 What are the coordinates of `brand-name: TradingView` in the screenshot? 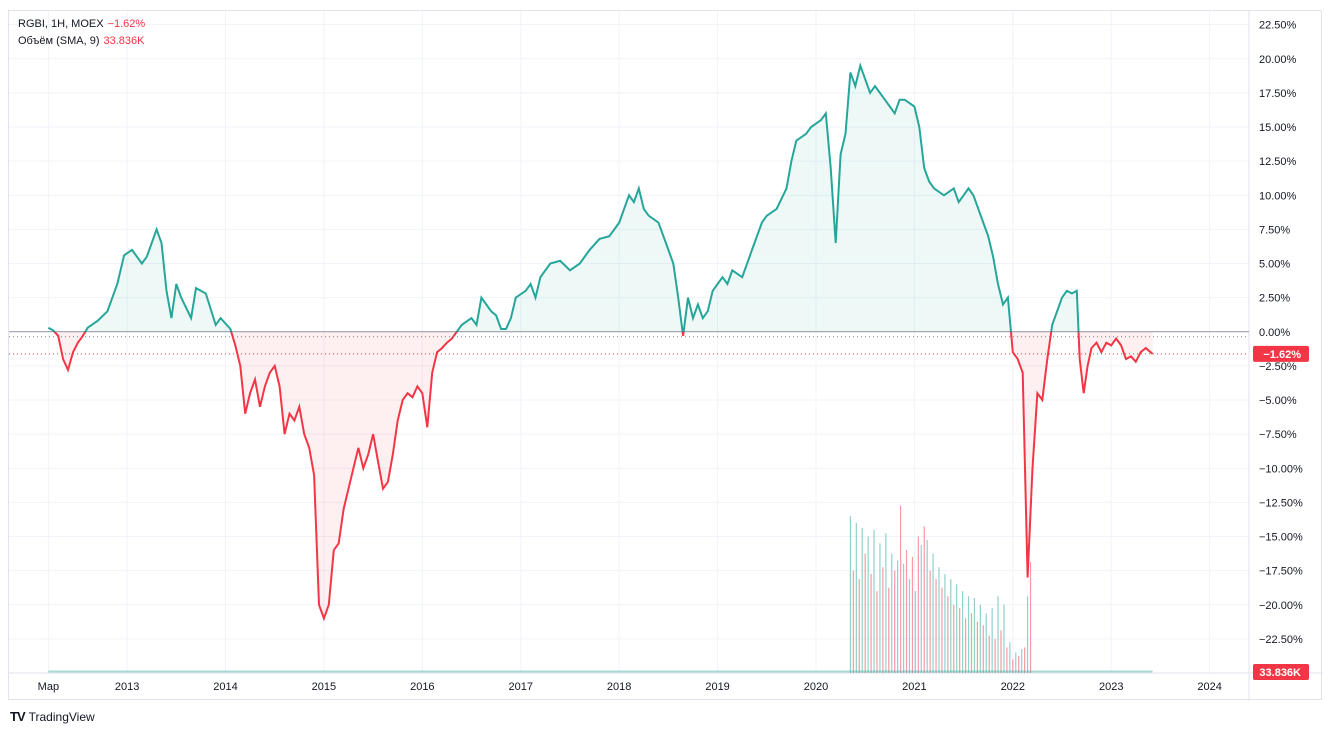 It's located at (61, 716).